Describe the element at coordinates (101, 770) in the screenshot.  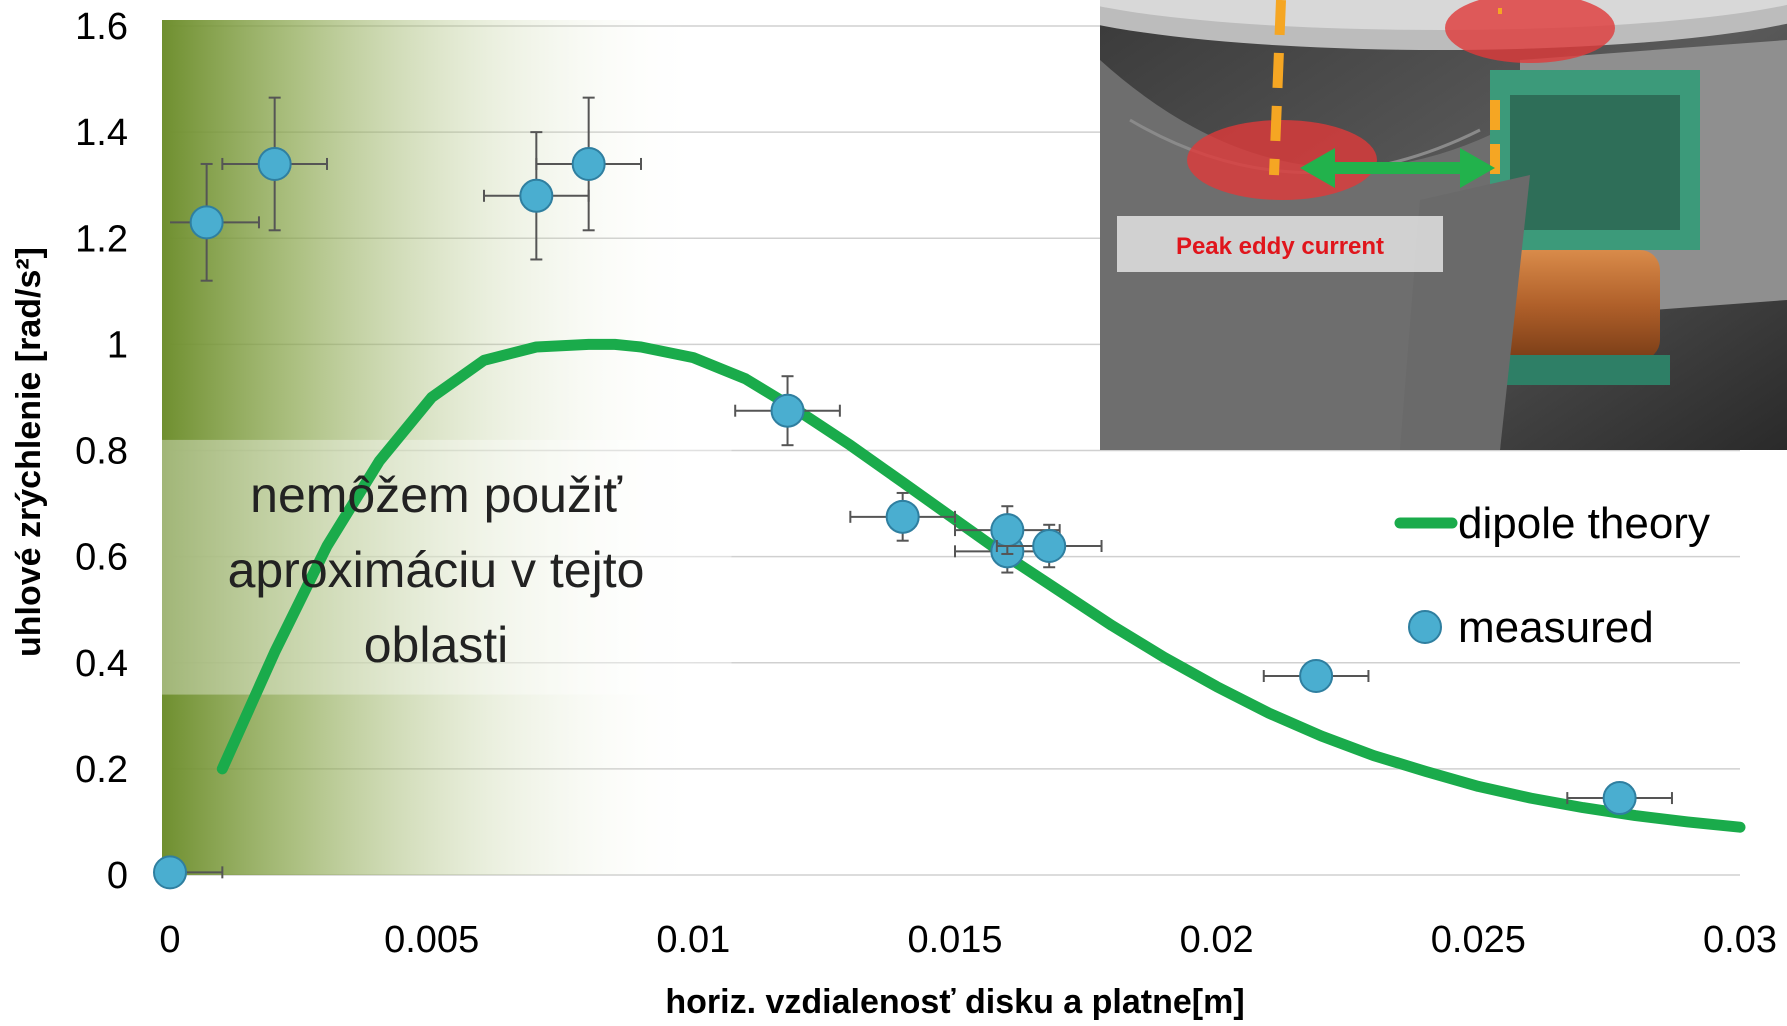
I see `y-tick-label: 0.2` at that location.